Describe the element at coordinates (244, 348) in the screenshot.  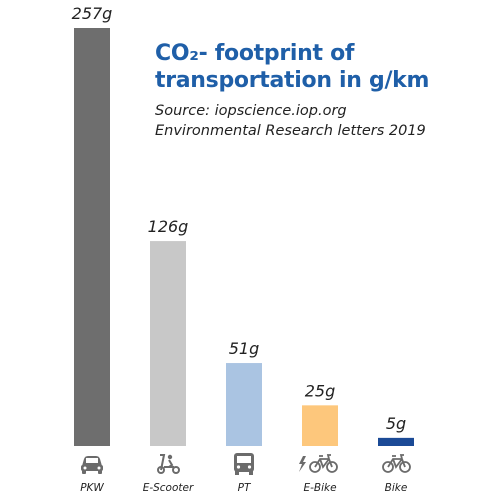
I see `value-label: 51g` at that location.